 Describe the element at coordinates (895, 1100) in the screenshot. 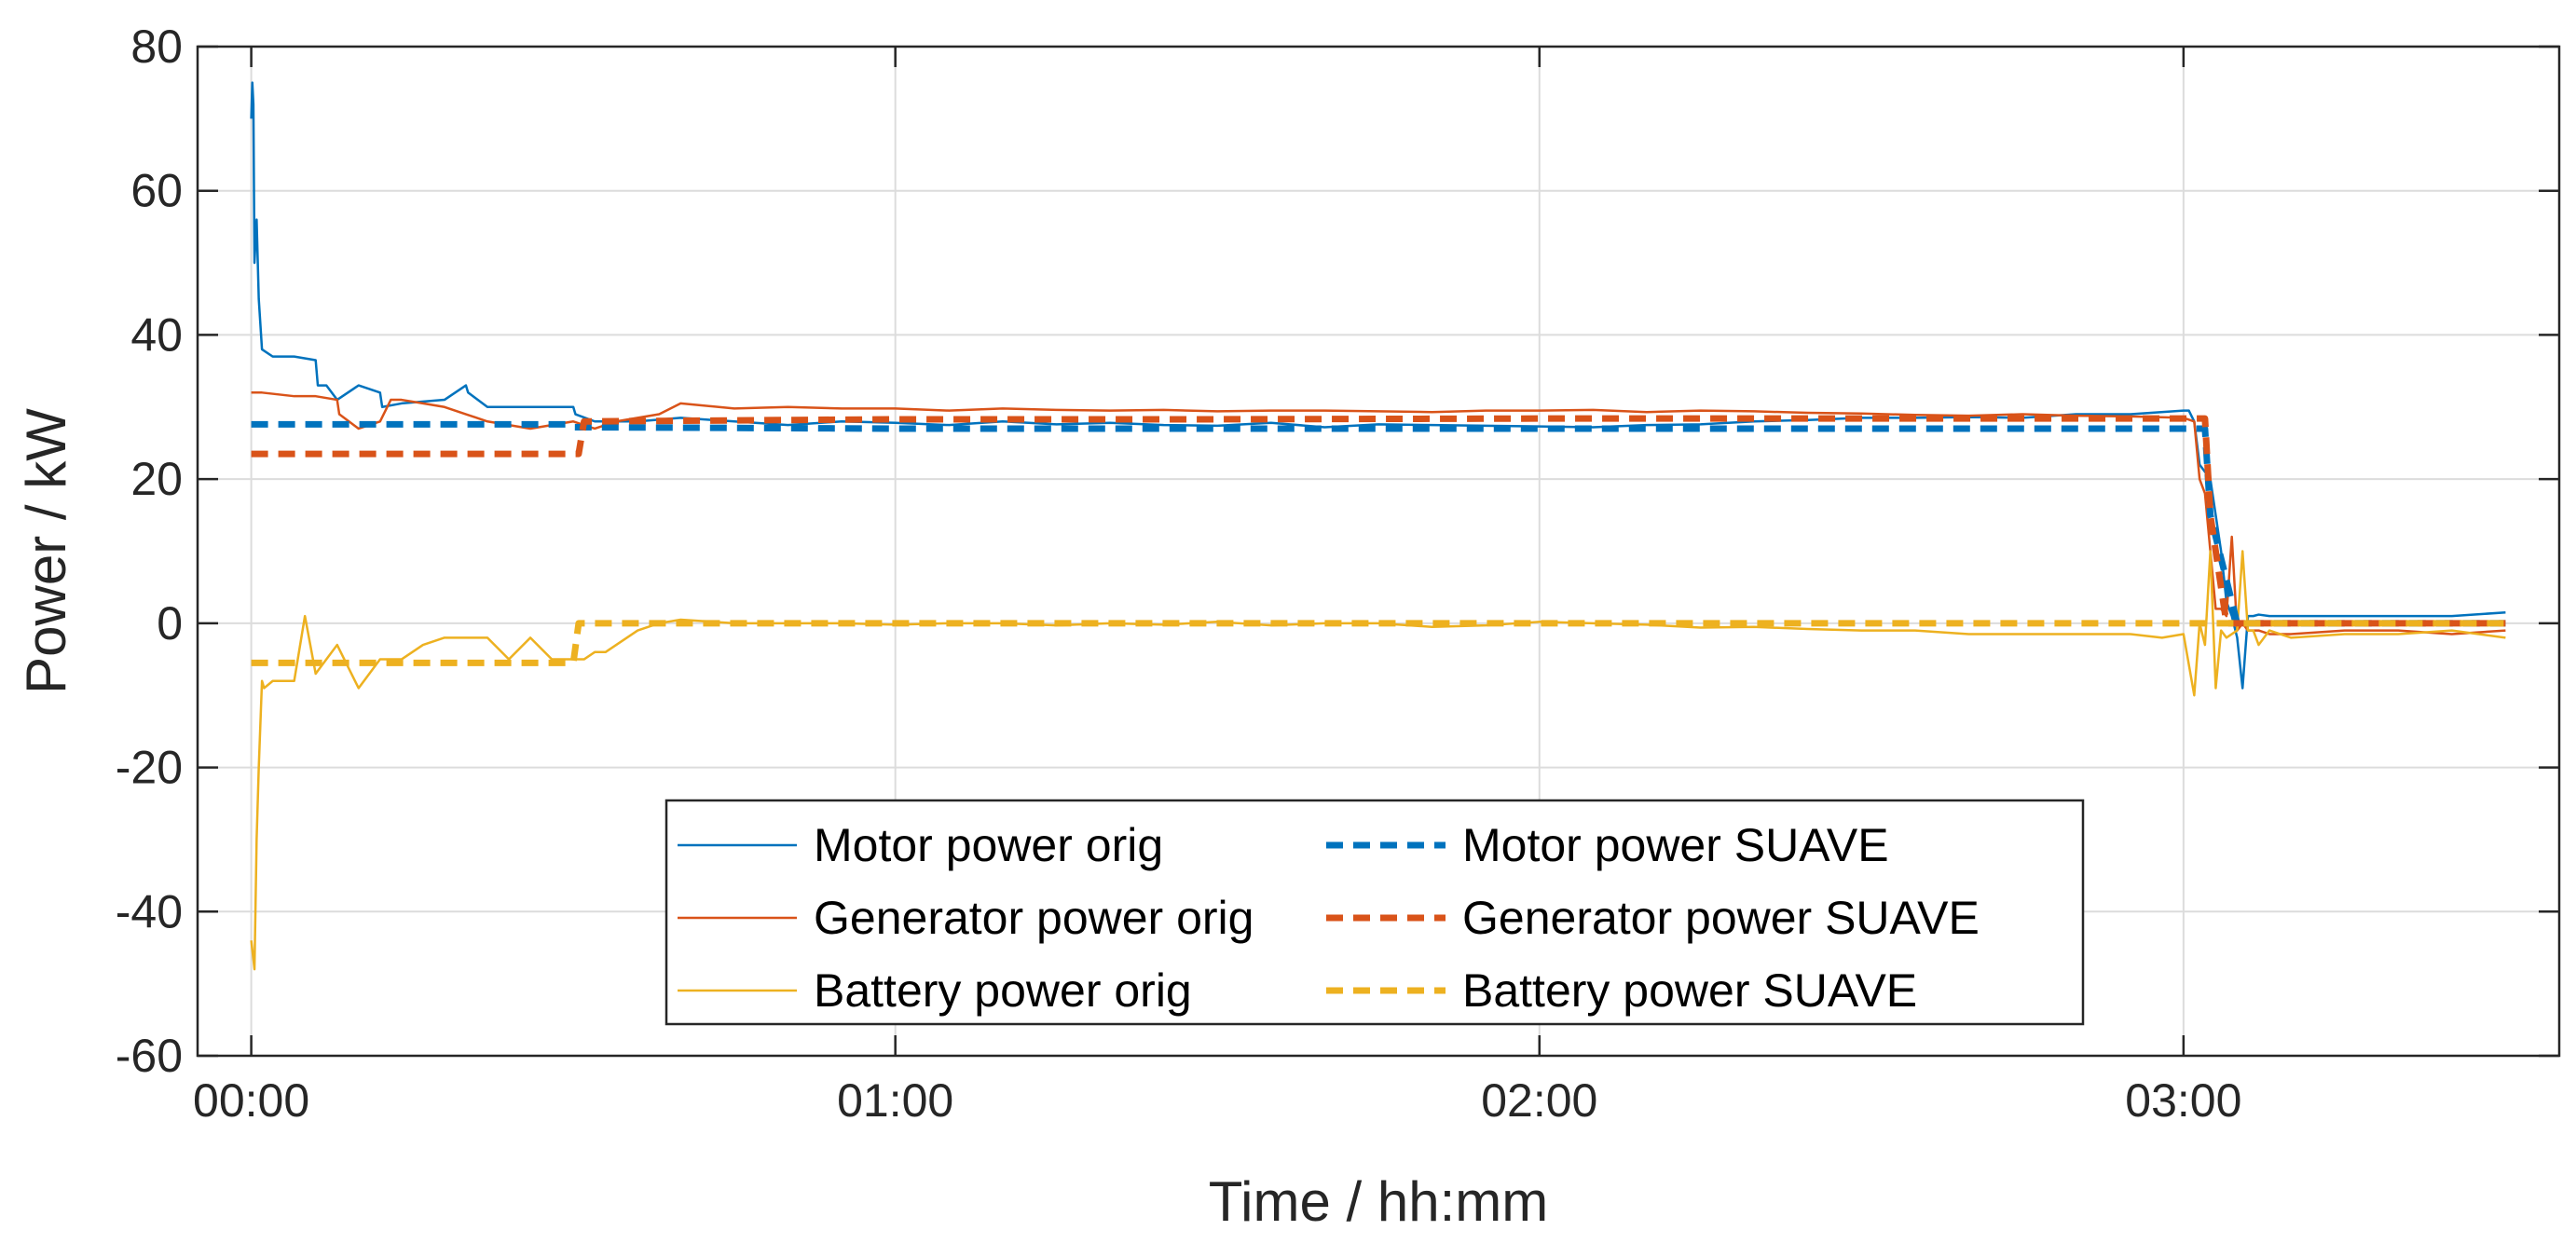

I see `x-tick-label: 01:00` at that location.